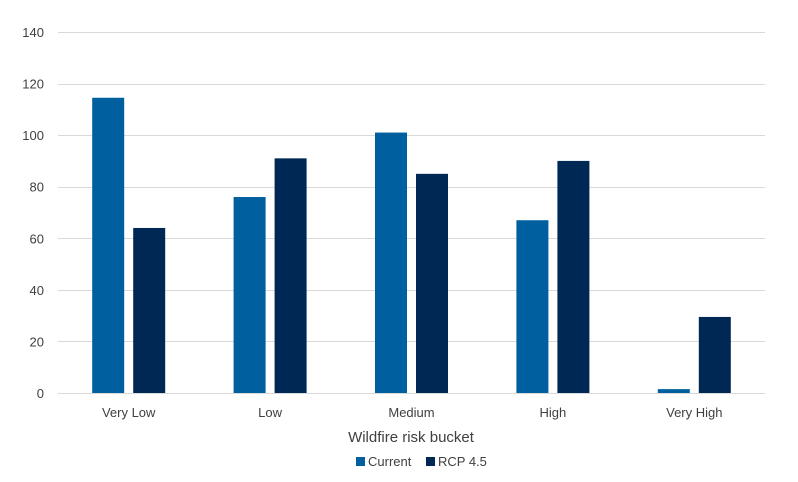 This screenshot has width=798, height=482. Describe the element at coordinates (33, 32) in the screenshot. I see `y-tick-label: 140` at that location.